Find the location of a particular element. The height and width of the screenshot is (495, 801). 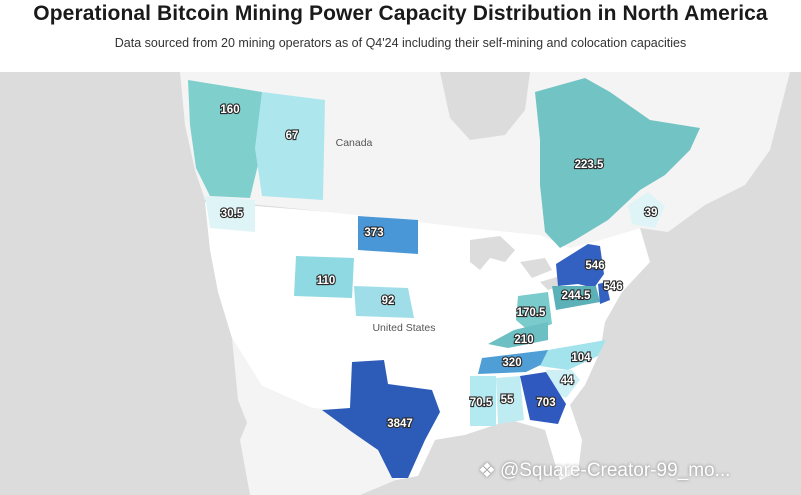

value-pennsylvania: 244.5 is located at coordinates (576, 296).